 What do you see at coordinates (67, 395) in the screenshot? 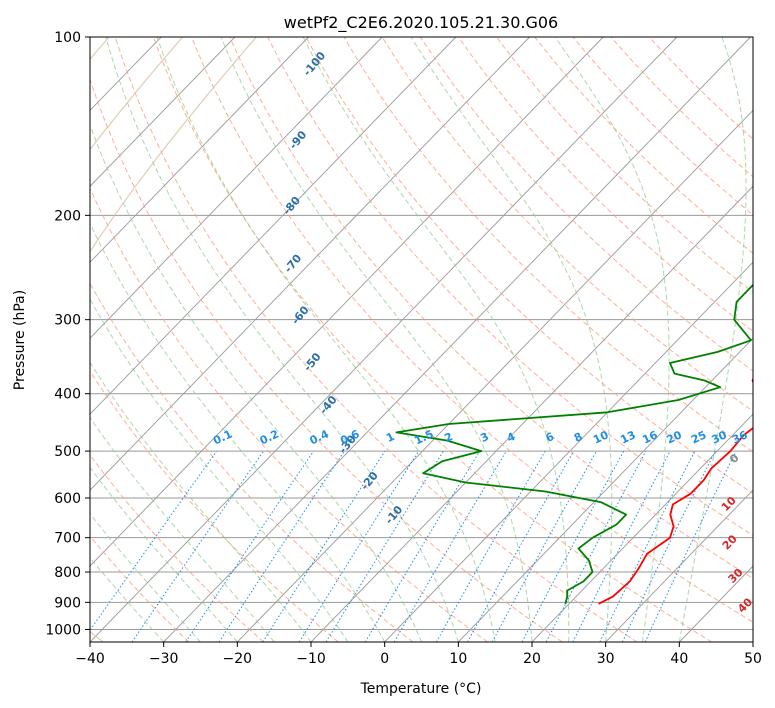
I see `y-tick-label: 400` at bounding box center [67, 395].